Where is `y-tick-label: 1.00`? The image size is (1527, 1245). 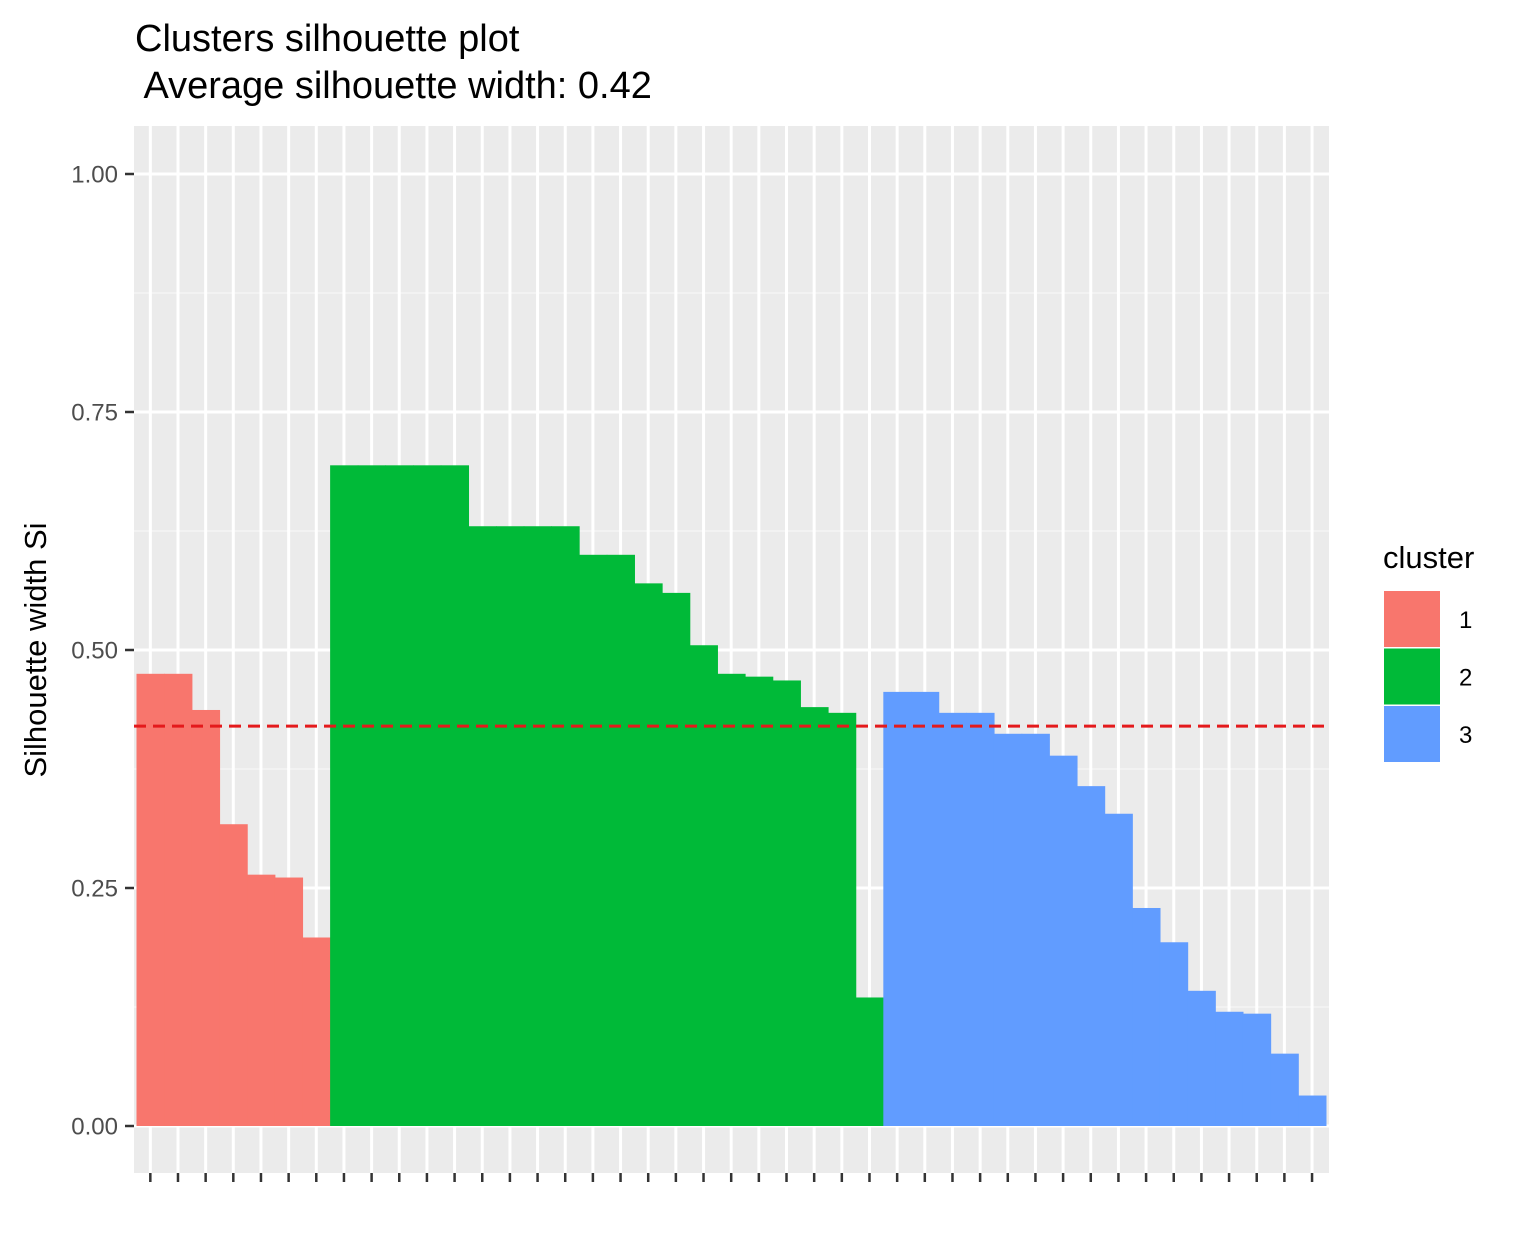 y-tick-label: 1.00 is located at coordinates (94, 175).